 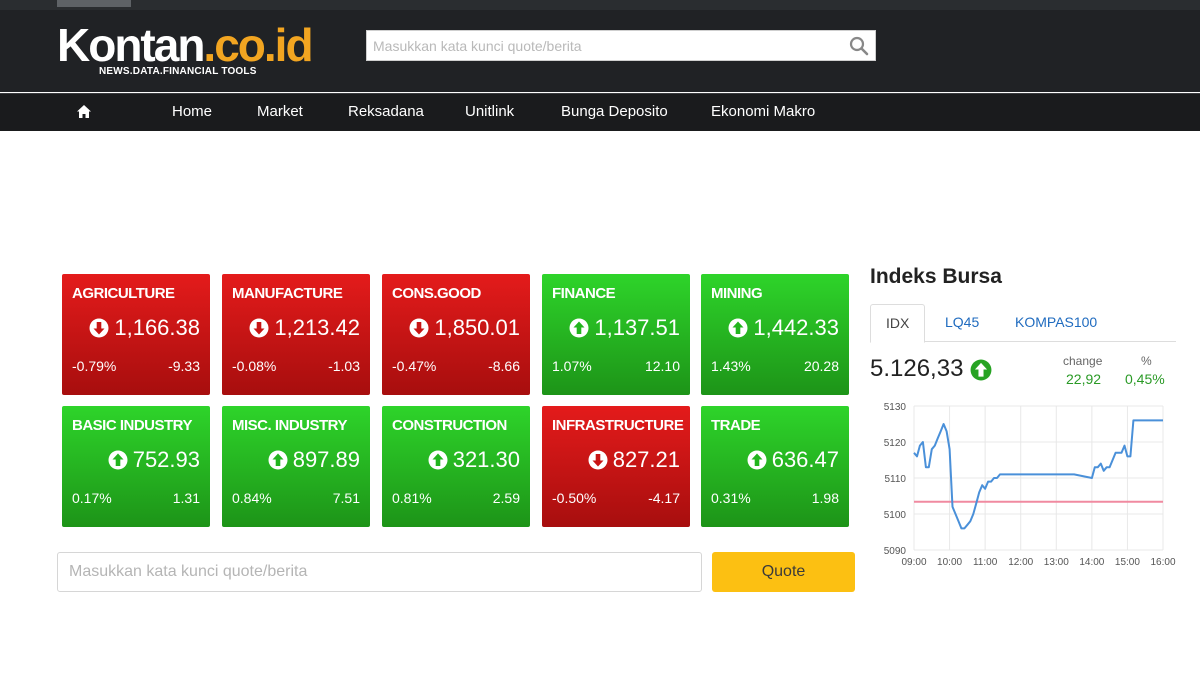 I want to click on sector-percent: 0.84%, so click(x=252, y=498).